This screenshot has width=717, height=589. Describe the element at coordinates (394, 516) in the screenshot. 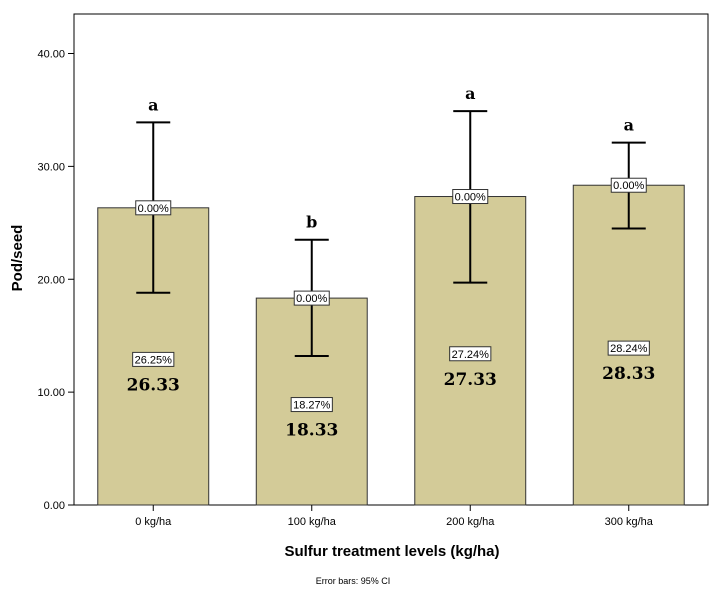

I see `x-axis: 0 kg/ha 100 kg/ha 200 kg/ha 300 kg/ha` at that location.